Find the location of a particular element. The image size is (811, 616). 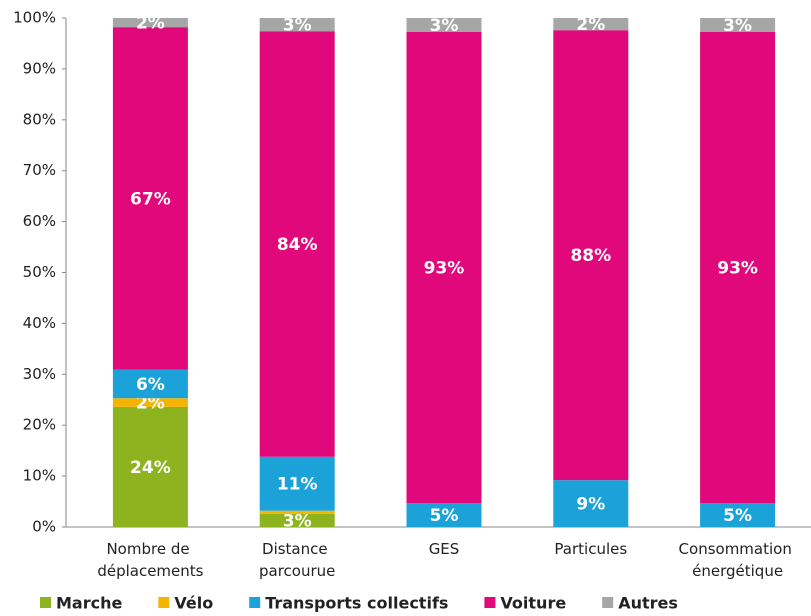

legend-label: Voiture is located at coordinates (533, 603).